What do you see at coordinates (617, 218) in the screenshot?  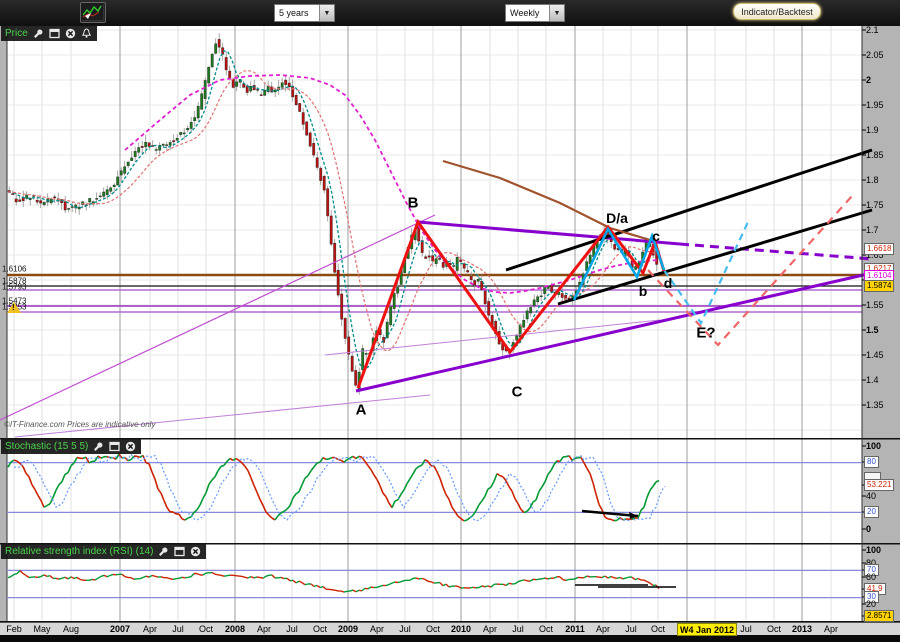 I see `wave-annotation: D/a` at bounding box center [617, 218].